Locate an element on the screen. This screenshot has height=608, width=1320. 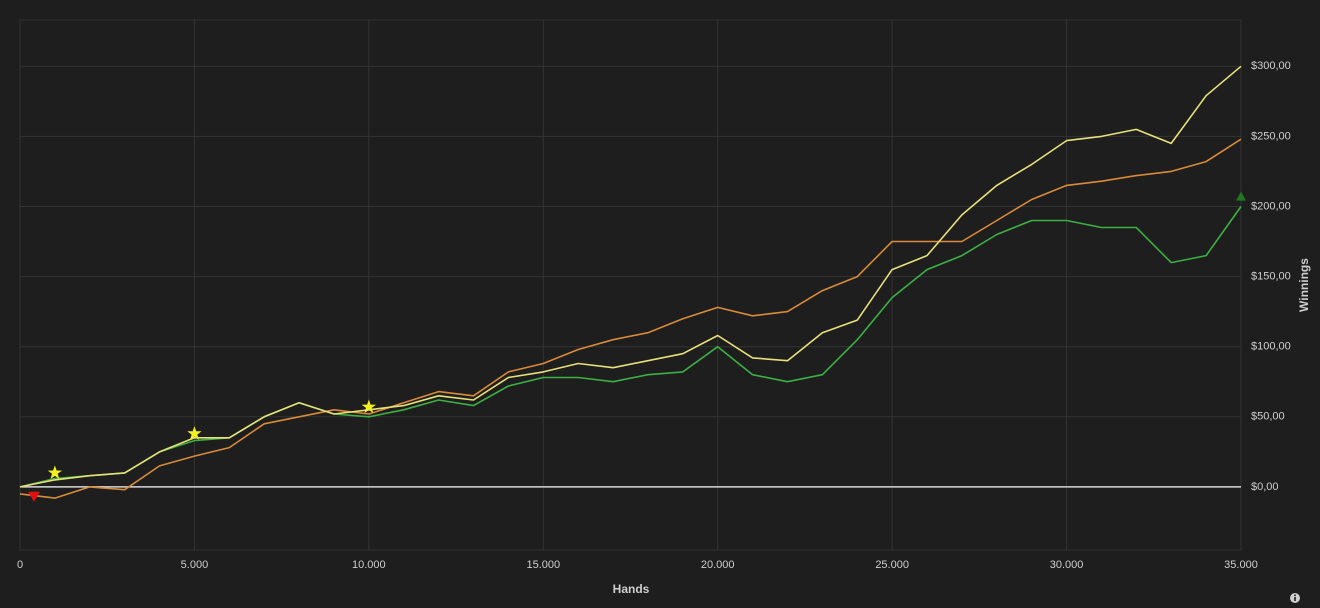
y-tick-label: $200,00 is located at coordinates (1271, 206).